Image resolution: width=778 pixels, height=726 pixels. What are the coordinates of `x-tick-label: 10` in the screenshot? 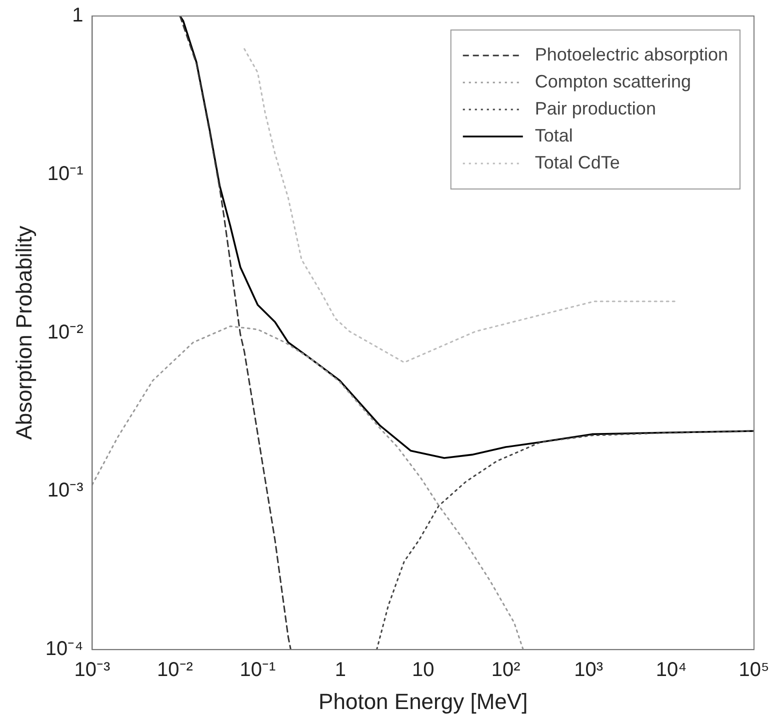 It's located at (423, 670).